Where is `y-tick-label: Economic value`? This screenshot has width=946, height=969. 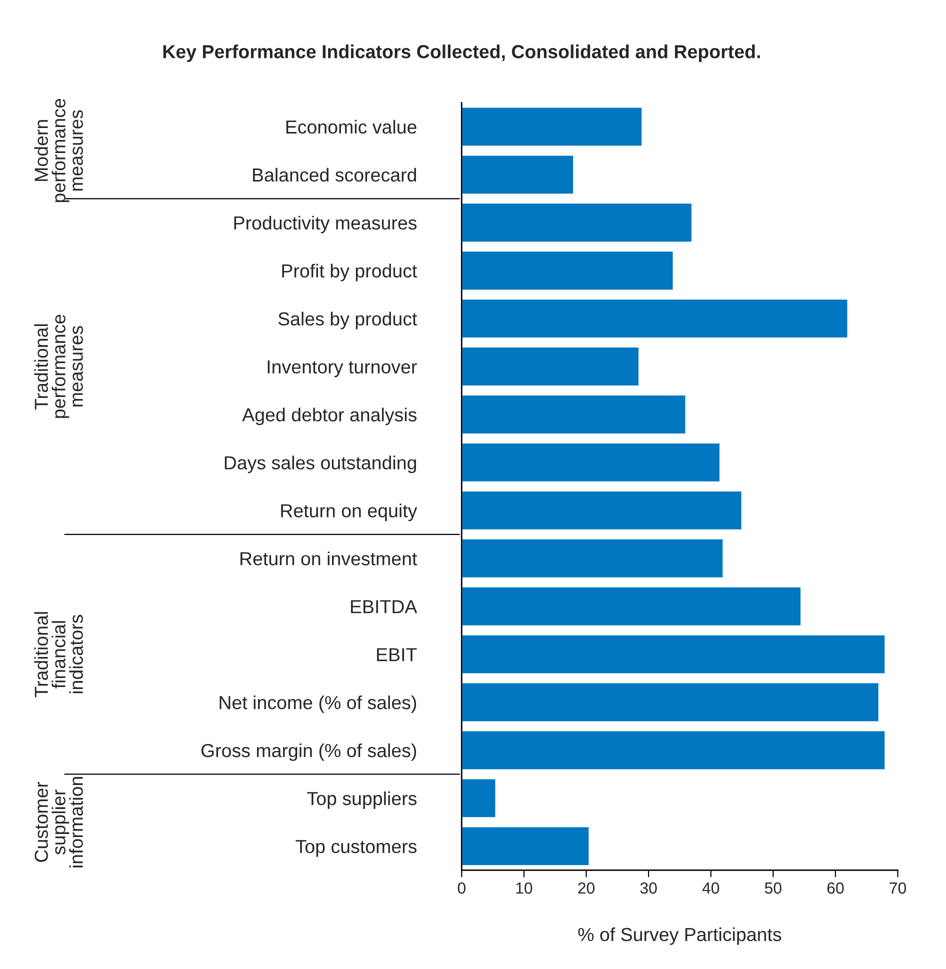
y-tick-label: Economic value is located at coordinates (351, 127).